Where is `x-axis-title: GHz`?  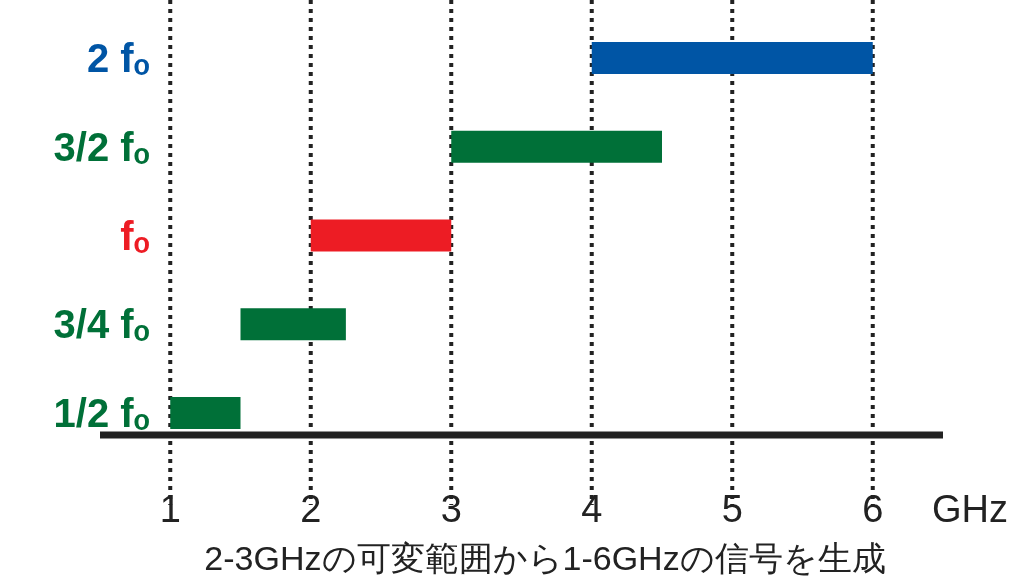 x-axis-title: GHz is located at coordinates (970, 509).